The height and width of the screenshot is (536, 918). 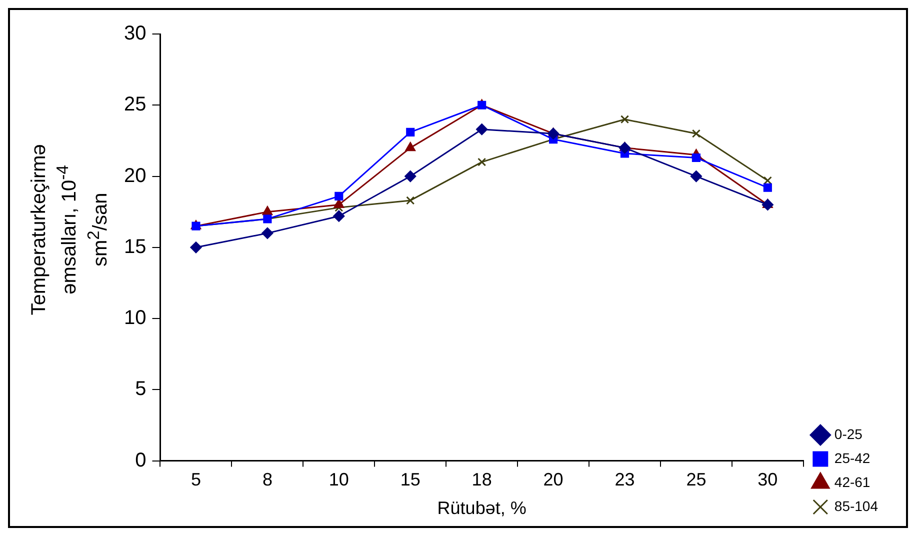 What do you see at coordinates (848, 434) in the screenshot?
I see `legend-label: 0-25` at bounding box center [848, 434].